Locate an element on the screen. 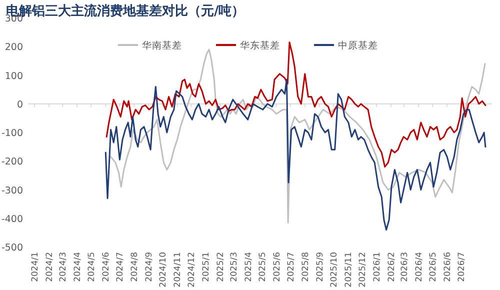 This screenshot has height=290, width=500. x-tick-label: 2024/3 is located at coordinates (63, 267).